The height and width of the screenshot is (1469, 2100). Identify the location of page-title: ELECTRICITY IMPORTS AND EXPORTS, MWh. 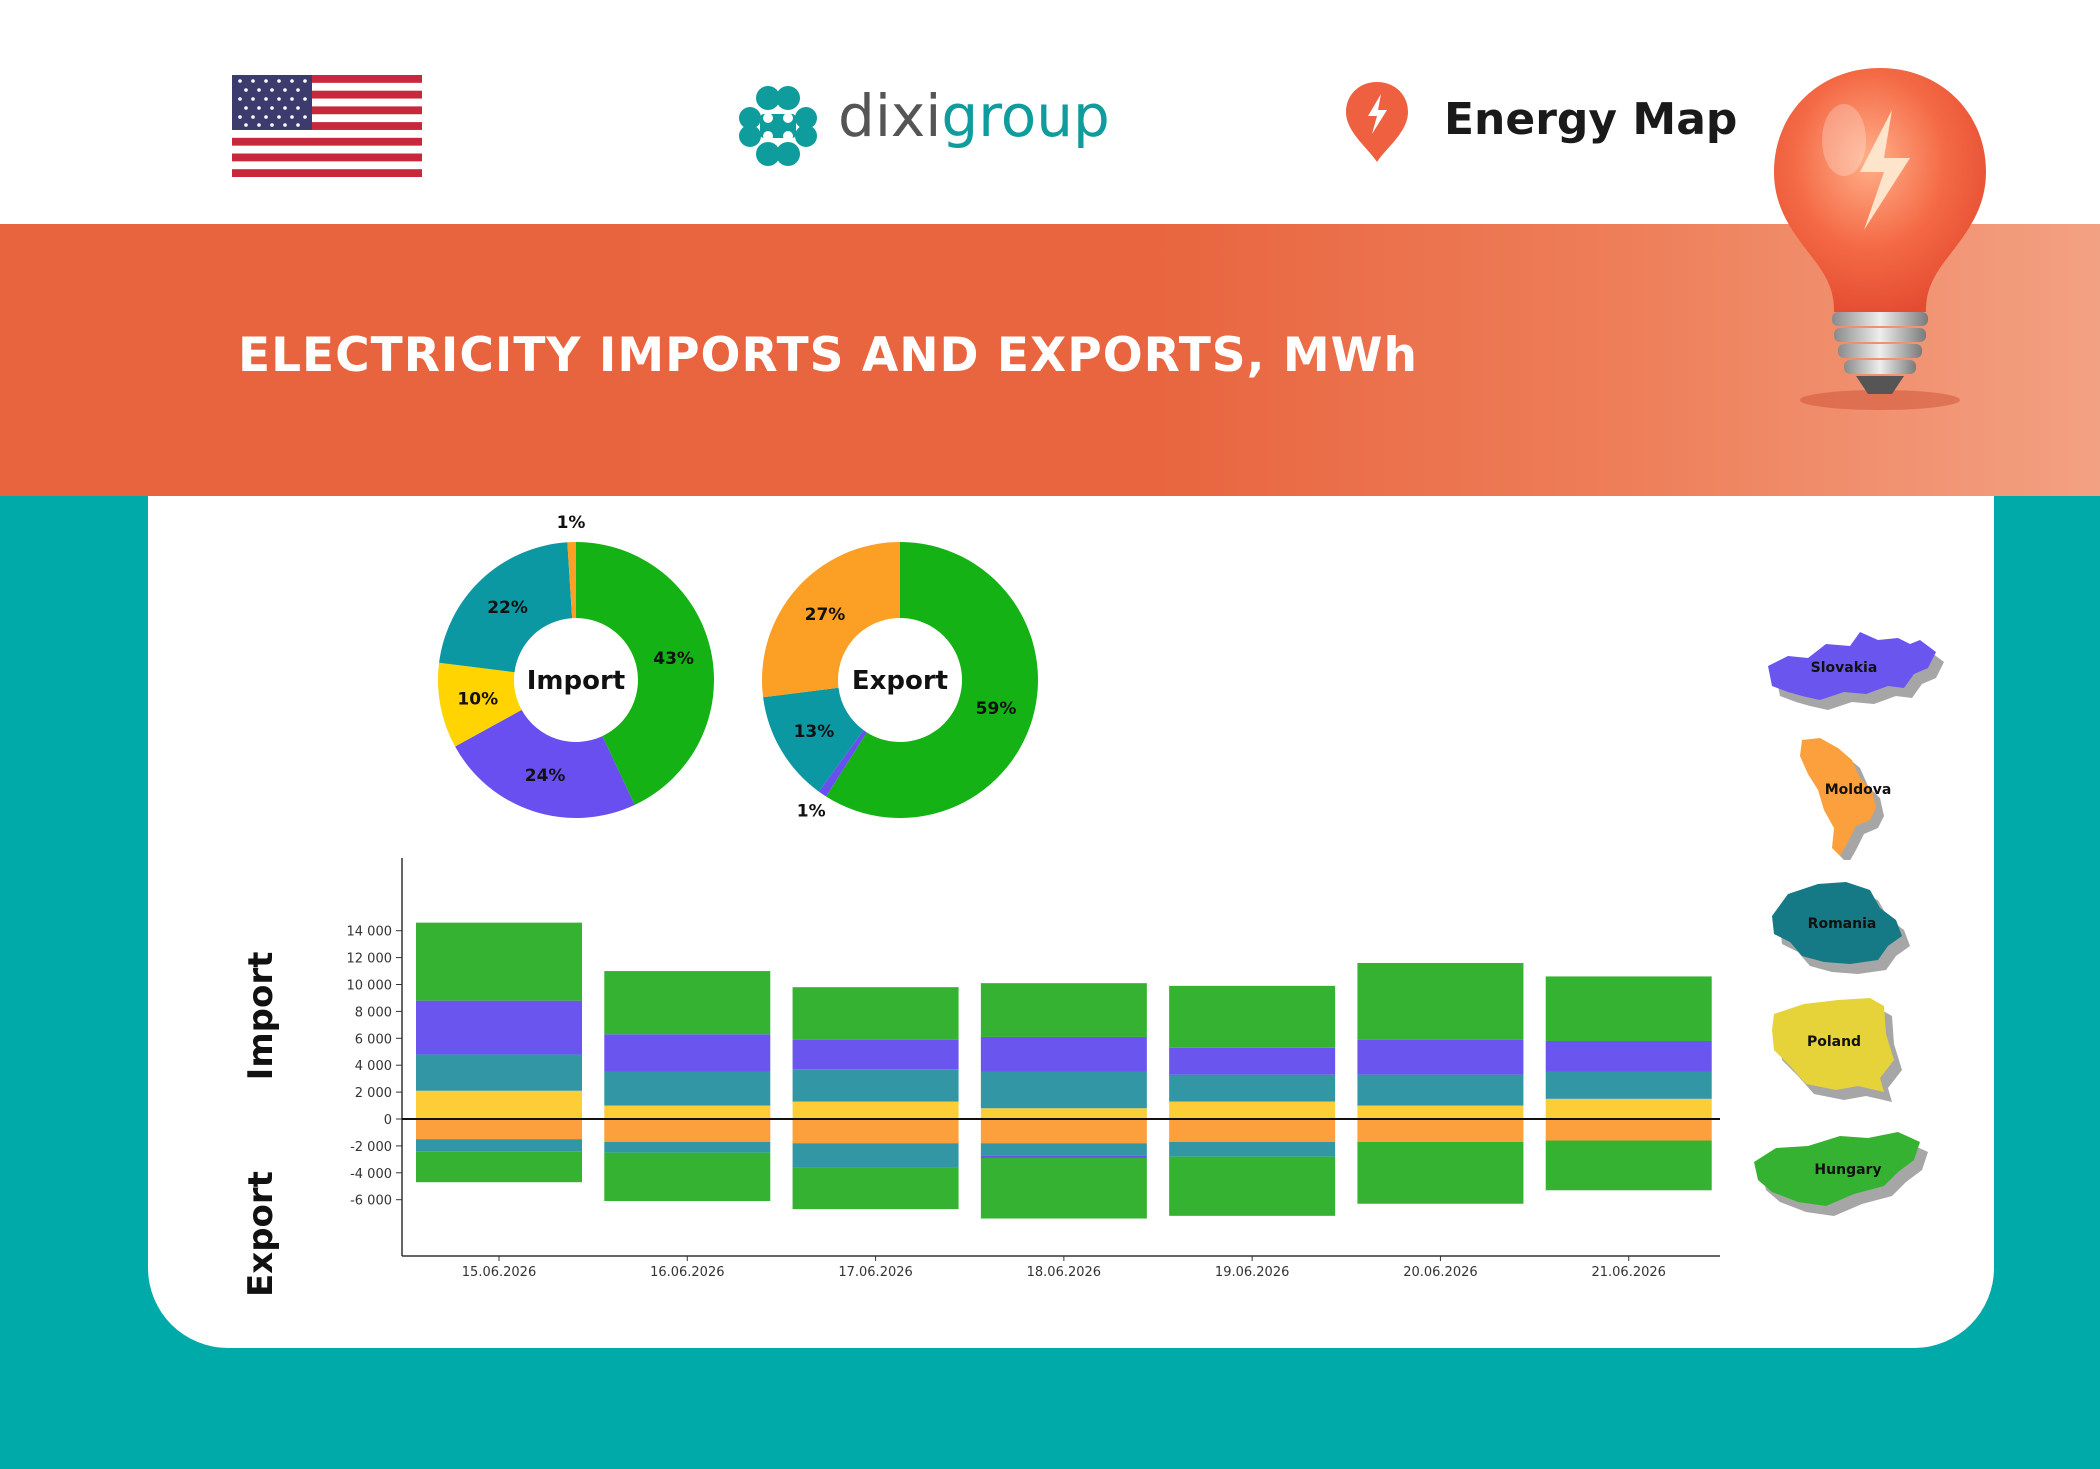
(828, 355).